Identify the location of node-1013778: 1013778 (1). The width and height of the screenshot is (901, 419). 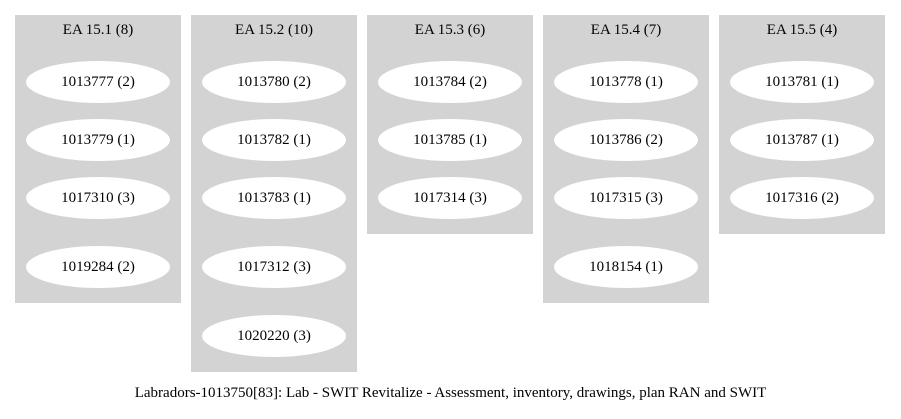
(626, 82).